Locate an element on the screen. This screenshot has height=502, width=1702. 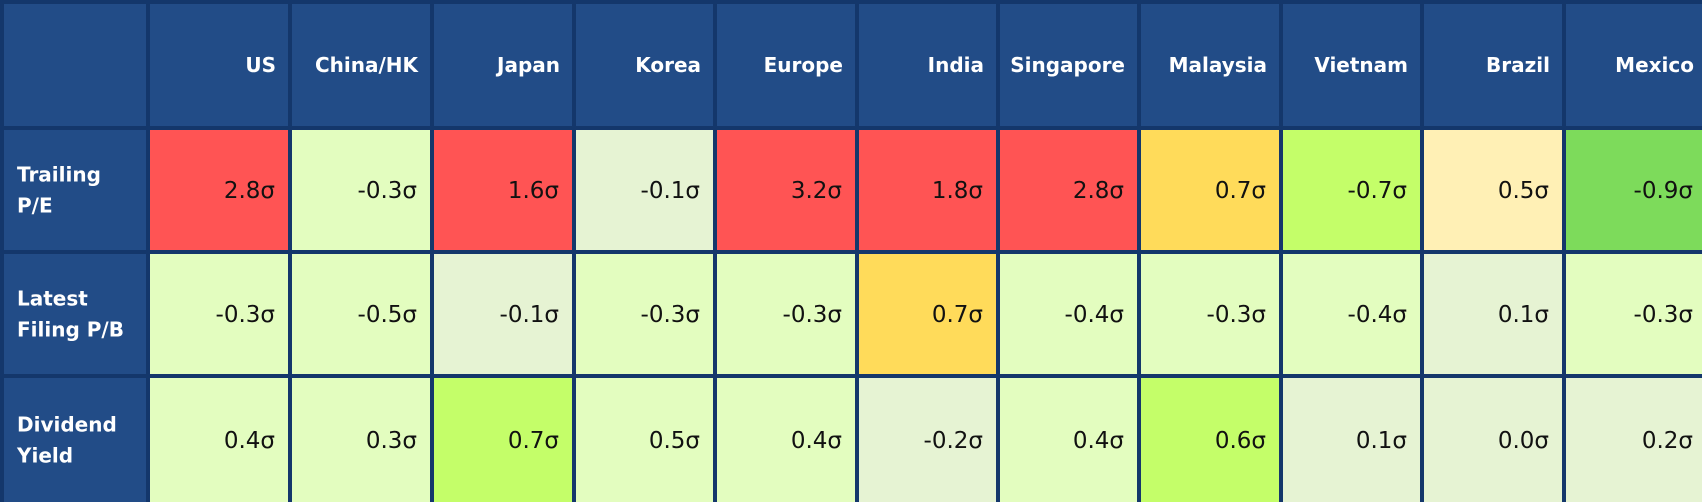
cell-value-label: 1.6σ is located at coordinates (533, 191).